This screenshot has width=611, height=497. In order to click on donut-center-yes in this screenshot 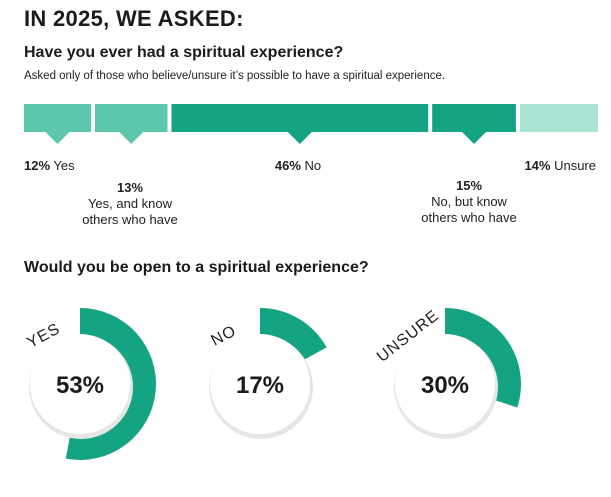, I will do `click(80, 384)`.